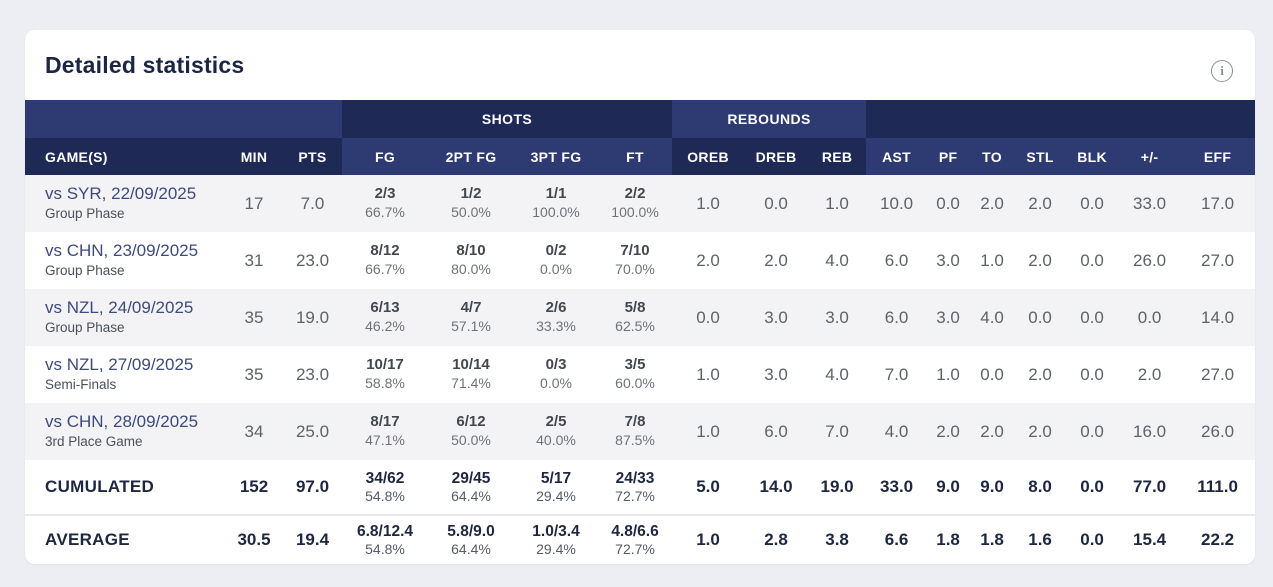 This screenshot has width=1273, height=587. Describe the element at coordinates (776, 374) in the screenshot. I see `cell-dreb: 3.0` at that location.